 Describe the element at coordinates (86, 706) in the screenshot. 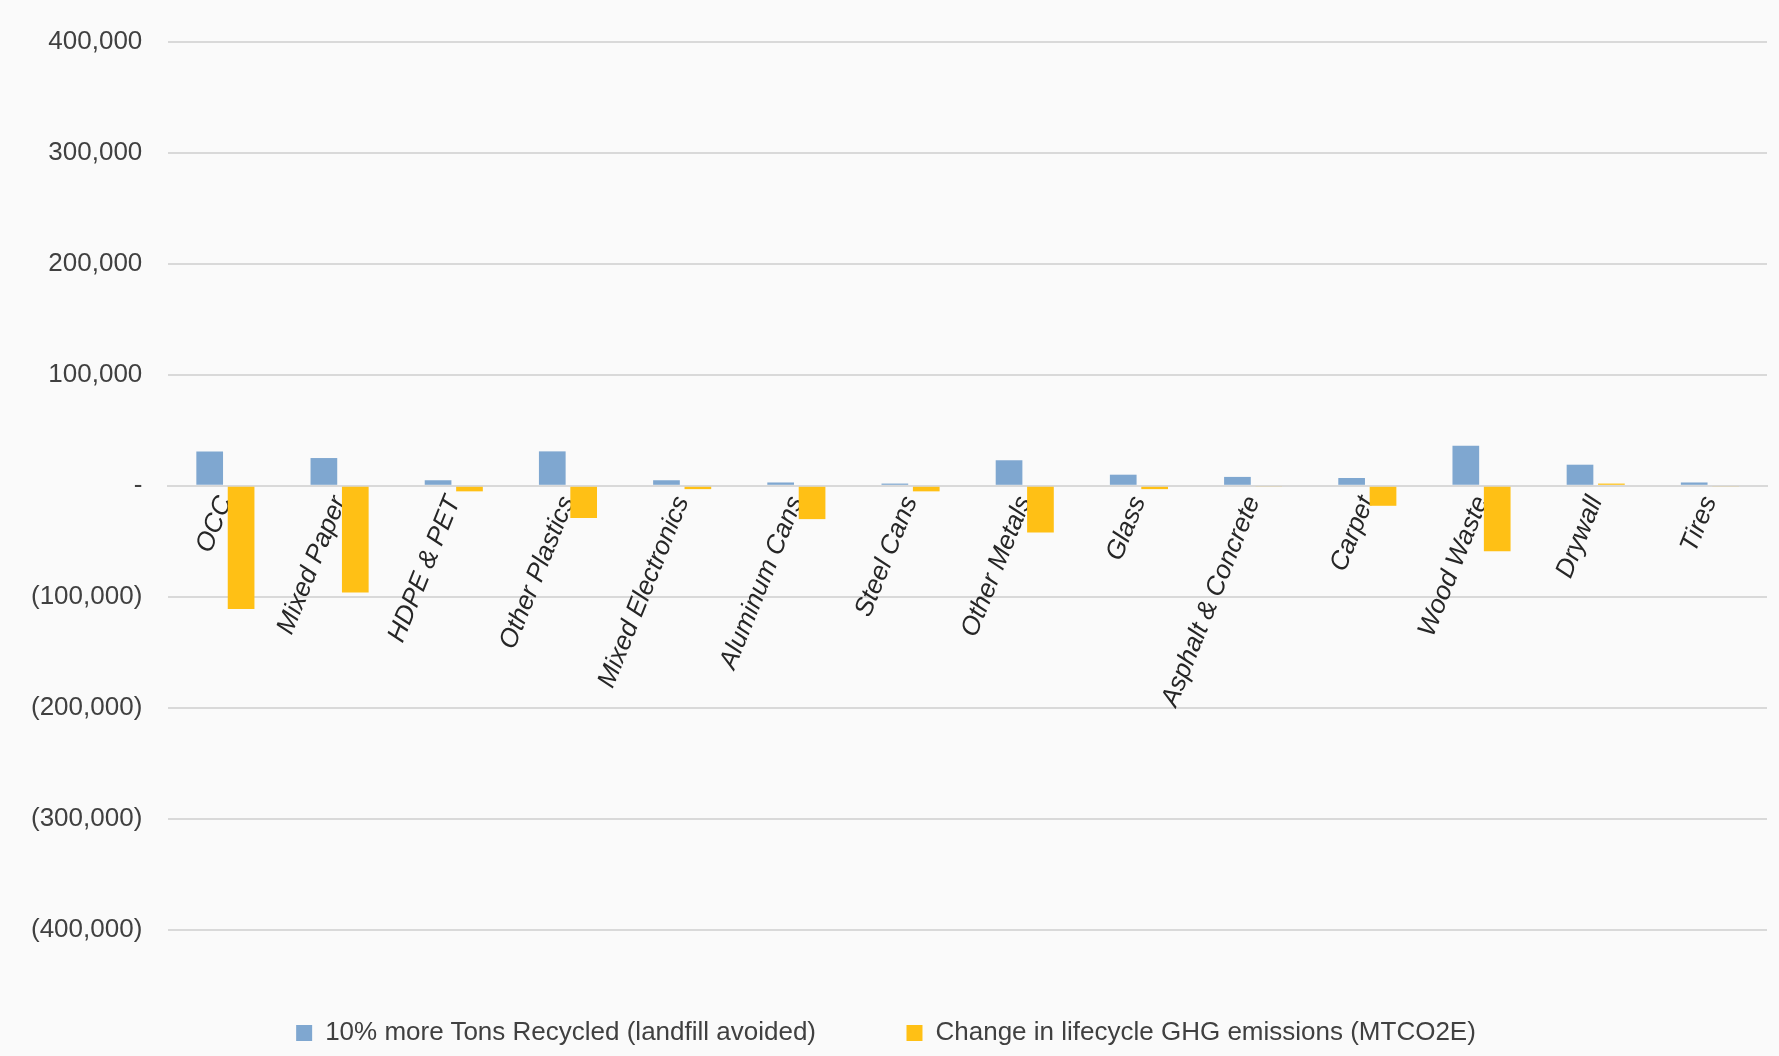

I see `y-tick-label: (200,000)` at that location.